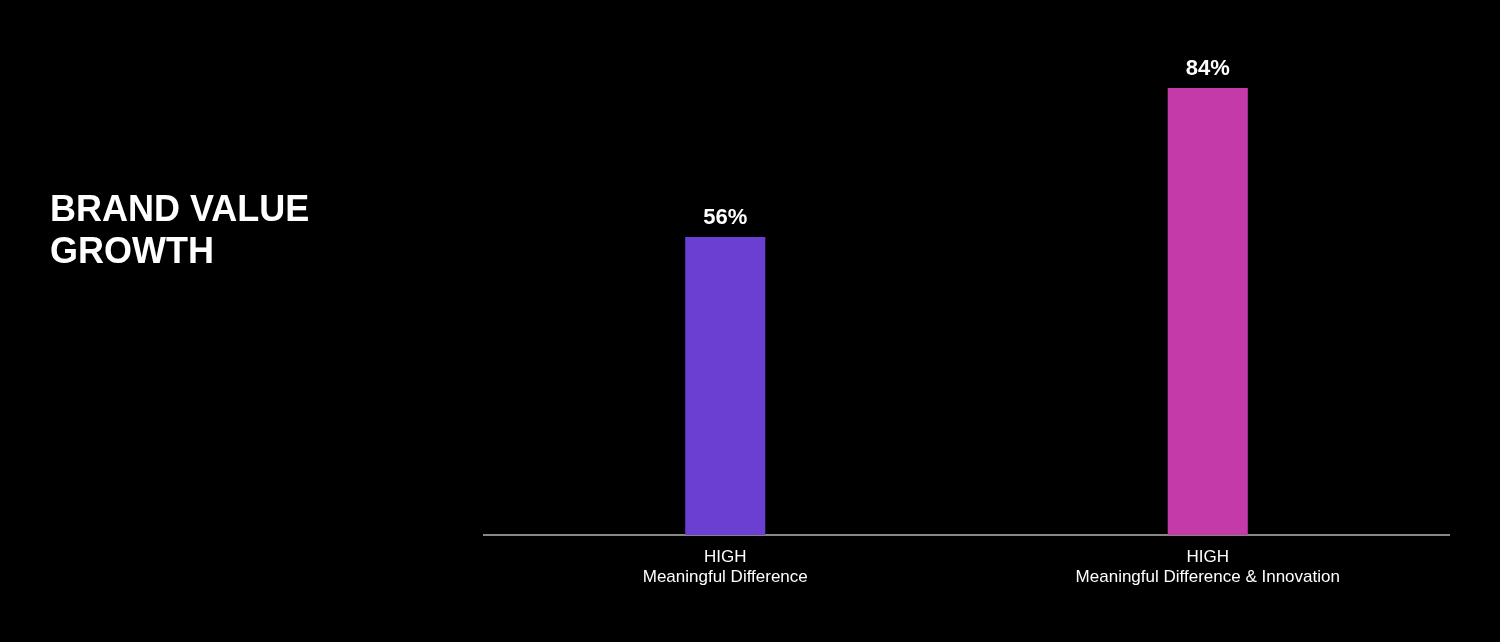 The height and width of the screenshot is (642, 1500). What do you see at coordinates (725, 567) in the screenshot?
I see `x-tick-label: HIGH Meaningful Difference` at bounding box center [725, 567].